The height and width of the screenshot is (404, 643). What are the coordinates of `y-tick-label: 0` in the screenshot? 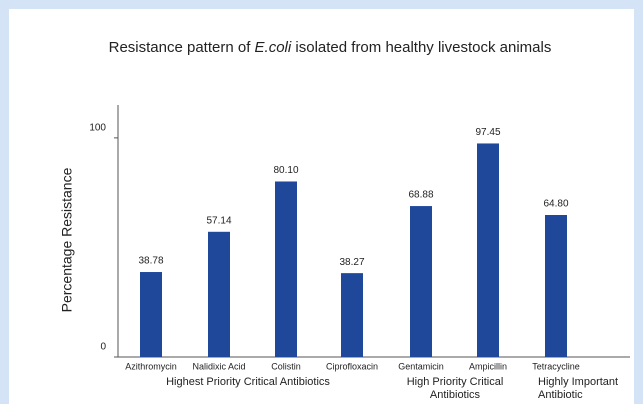 It's located at (103, 347).